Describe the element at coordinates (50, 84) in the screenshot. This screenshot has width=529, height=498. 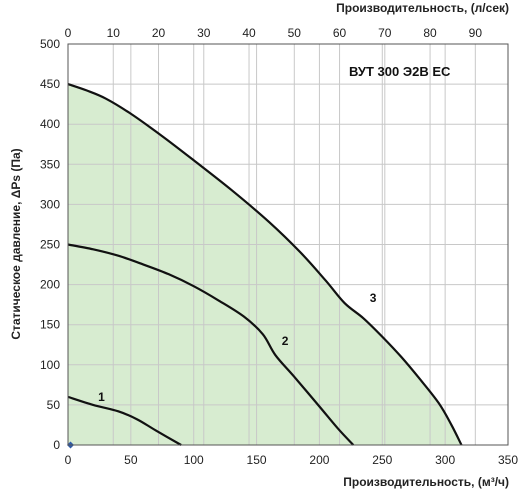
I see `y-tick-label: 450` at that location.